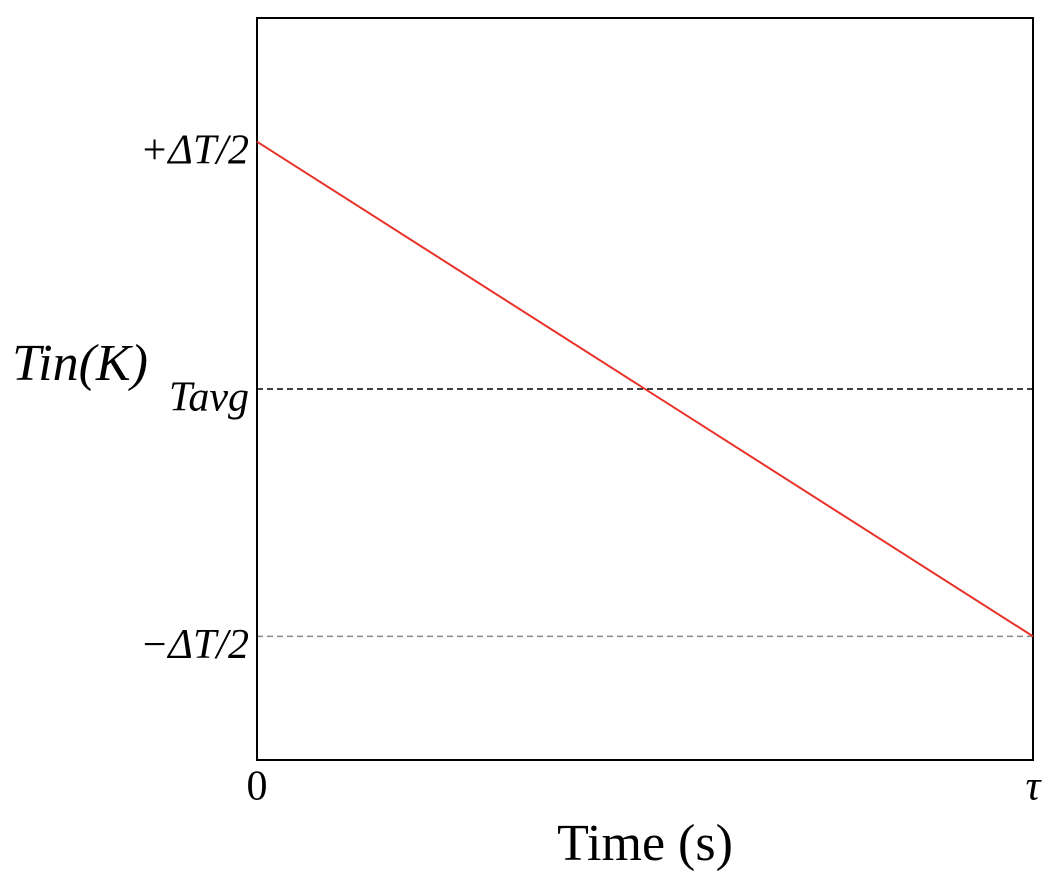 This screenshot has width=1049, height=894. I want to click on x-tick-label: 0, so click(257, 787).